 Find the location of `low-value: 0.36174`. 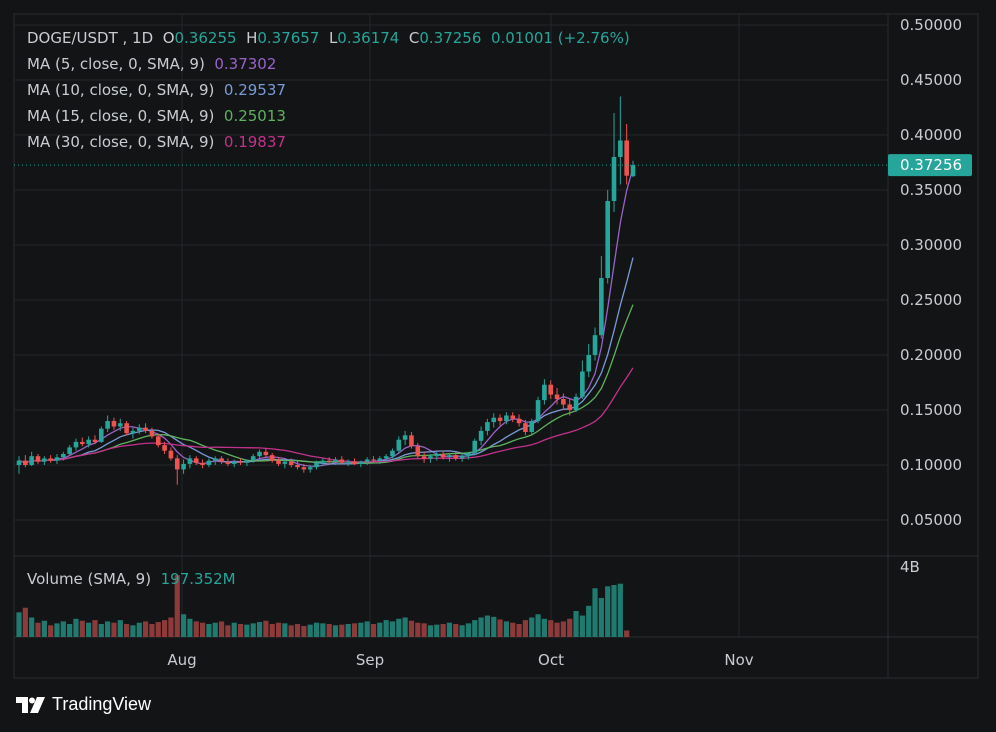

low-value: 0.36174 is located at coordinates (368, 38).